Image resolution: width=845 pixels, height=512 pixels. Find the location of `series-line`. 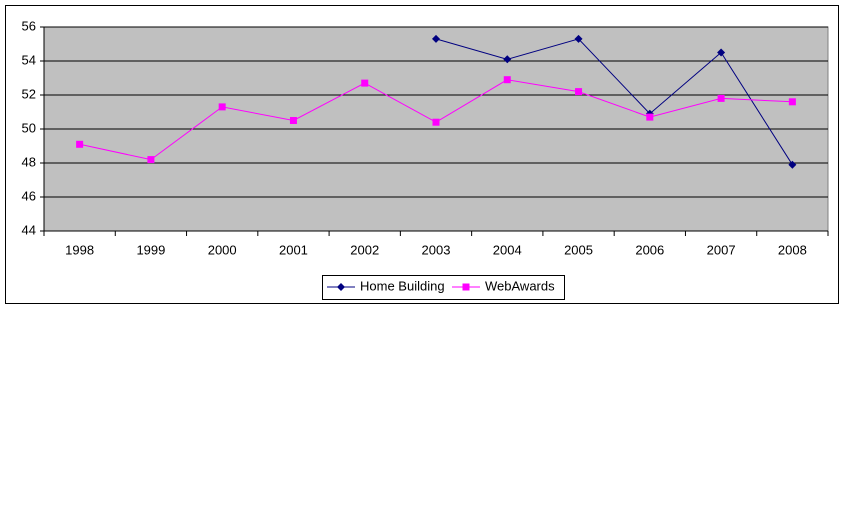

series-line is located at coordinates (614, 101).